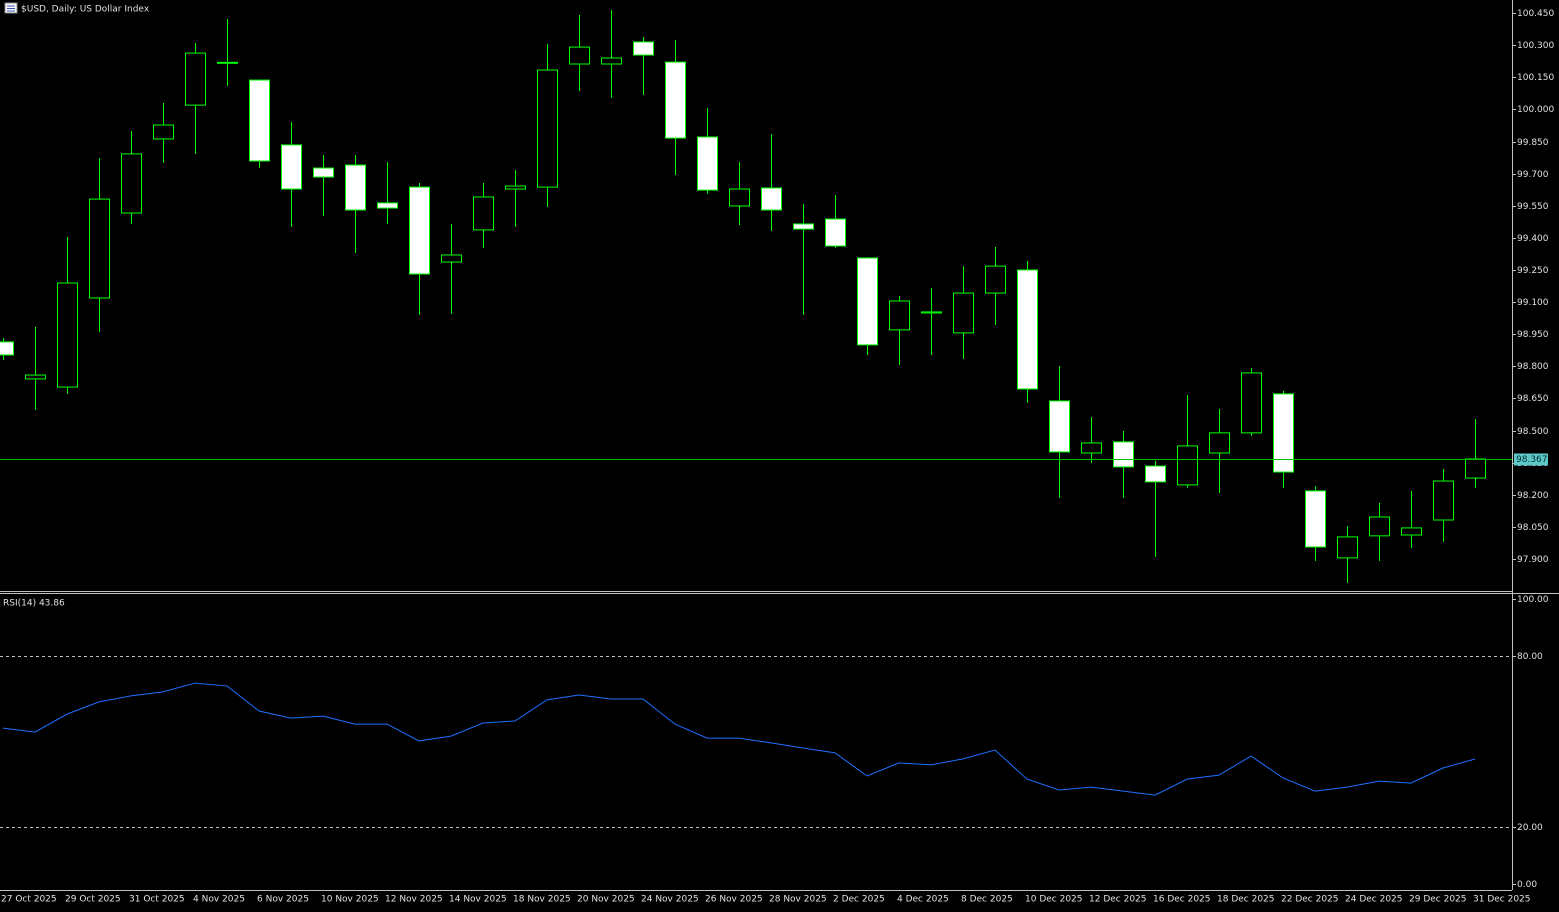  I want to click on y-tick-label: 98.200, so click(1533, 496).